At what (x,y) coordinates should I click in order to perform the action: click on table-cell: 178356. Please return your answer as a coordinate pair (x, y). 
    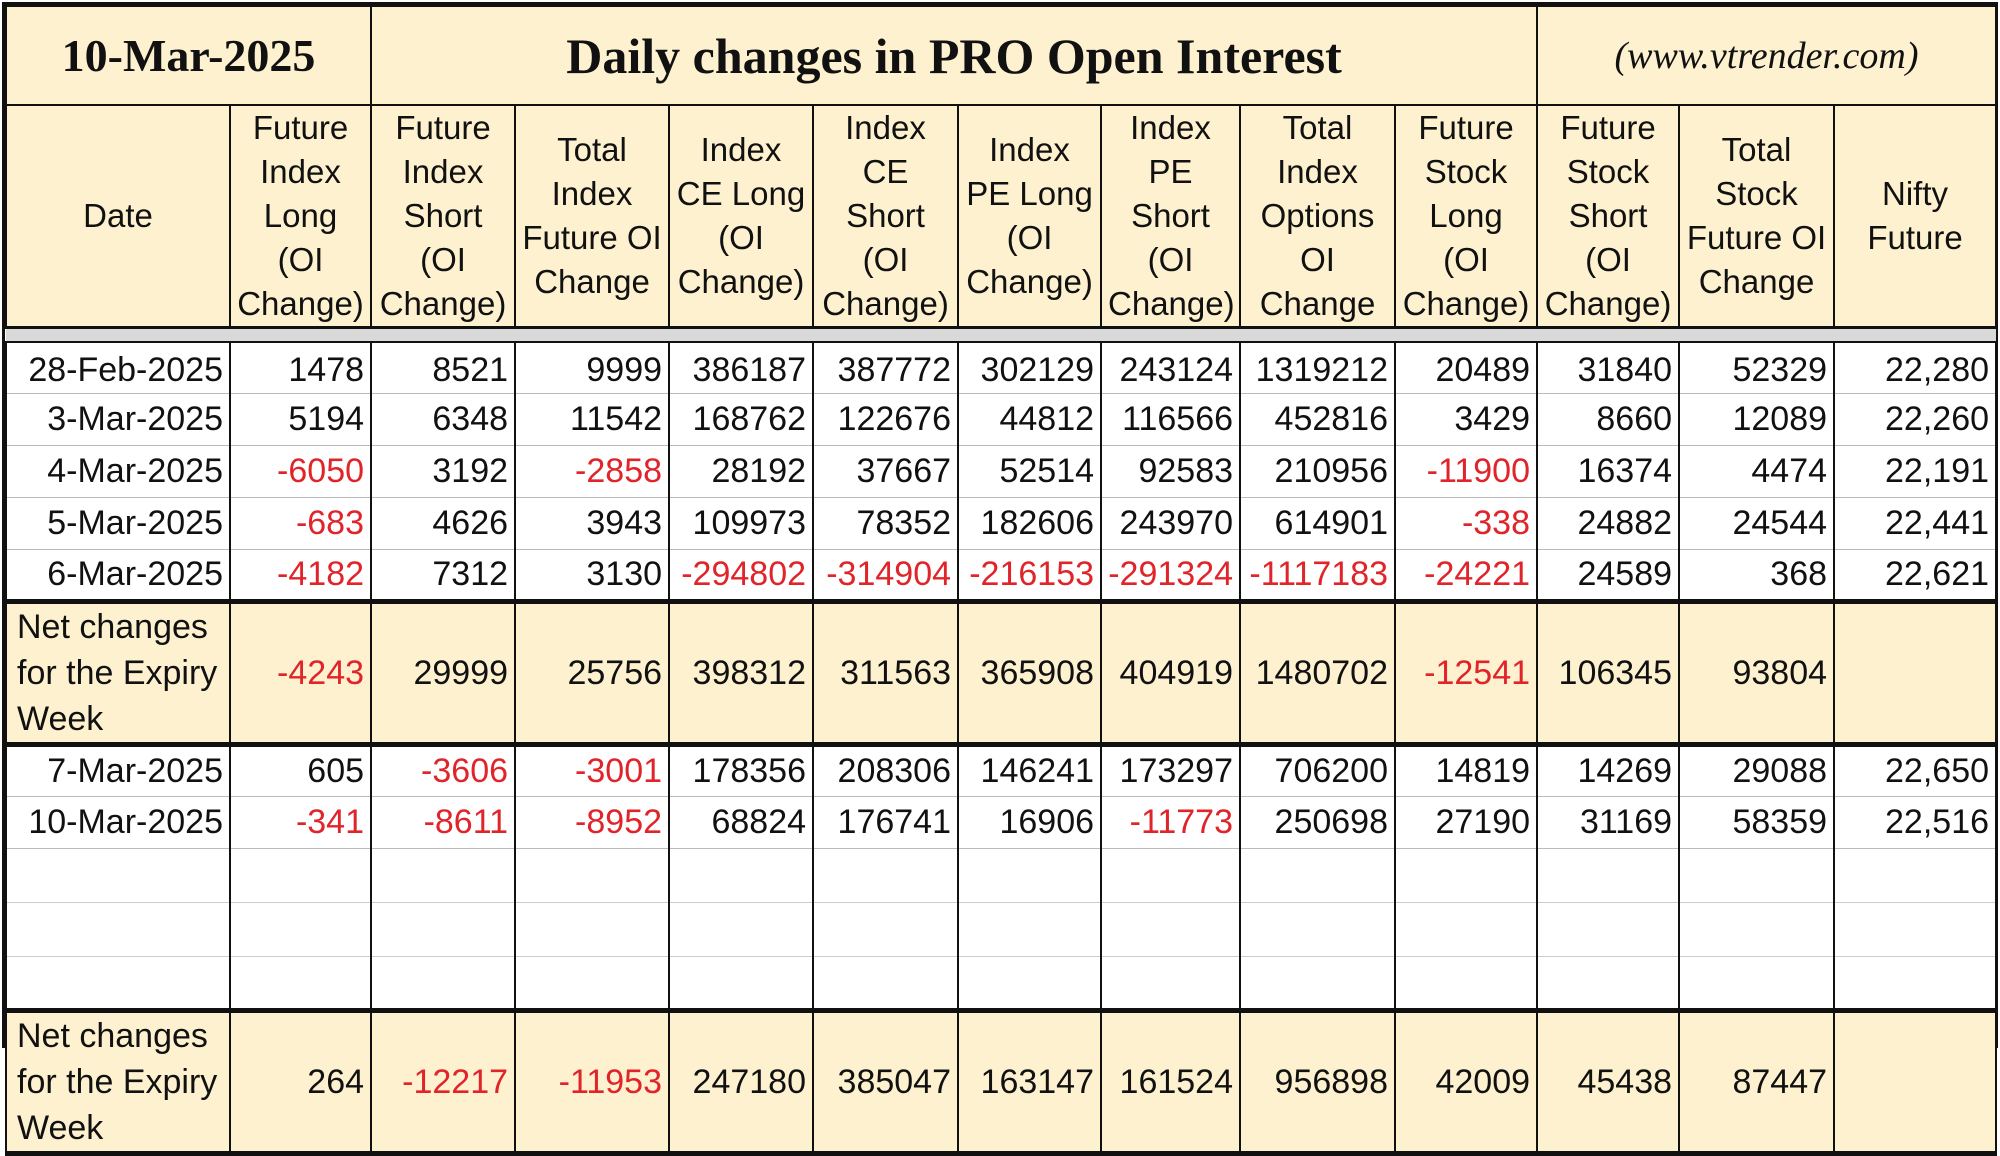
    Looking at the image, I should click on (741, 770).